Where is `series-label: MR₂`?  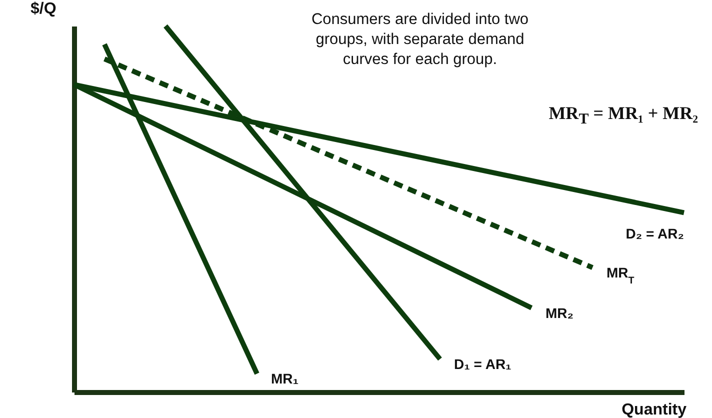 series-label: MR₂ is located at coordinates (560, 312).